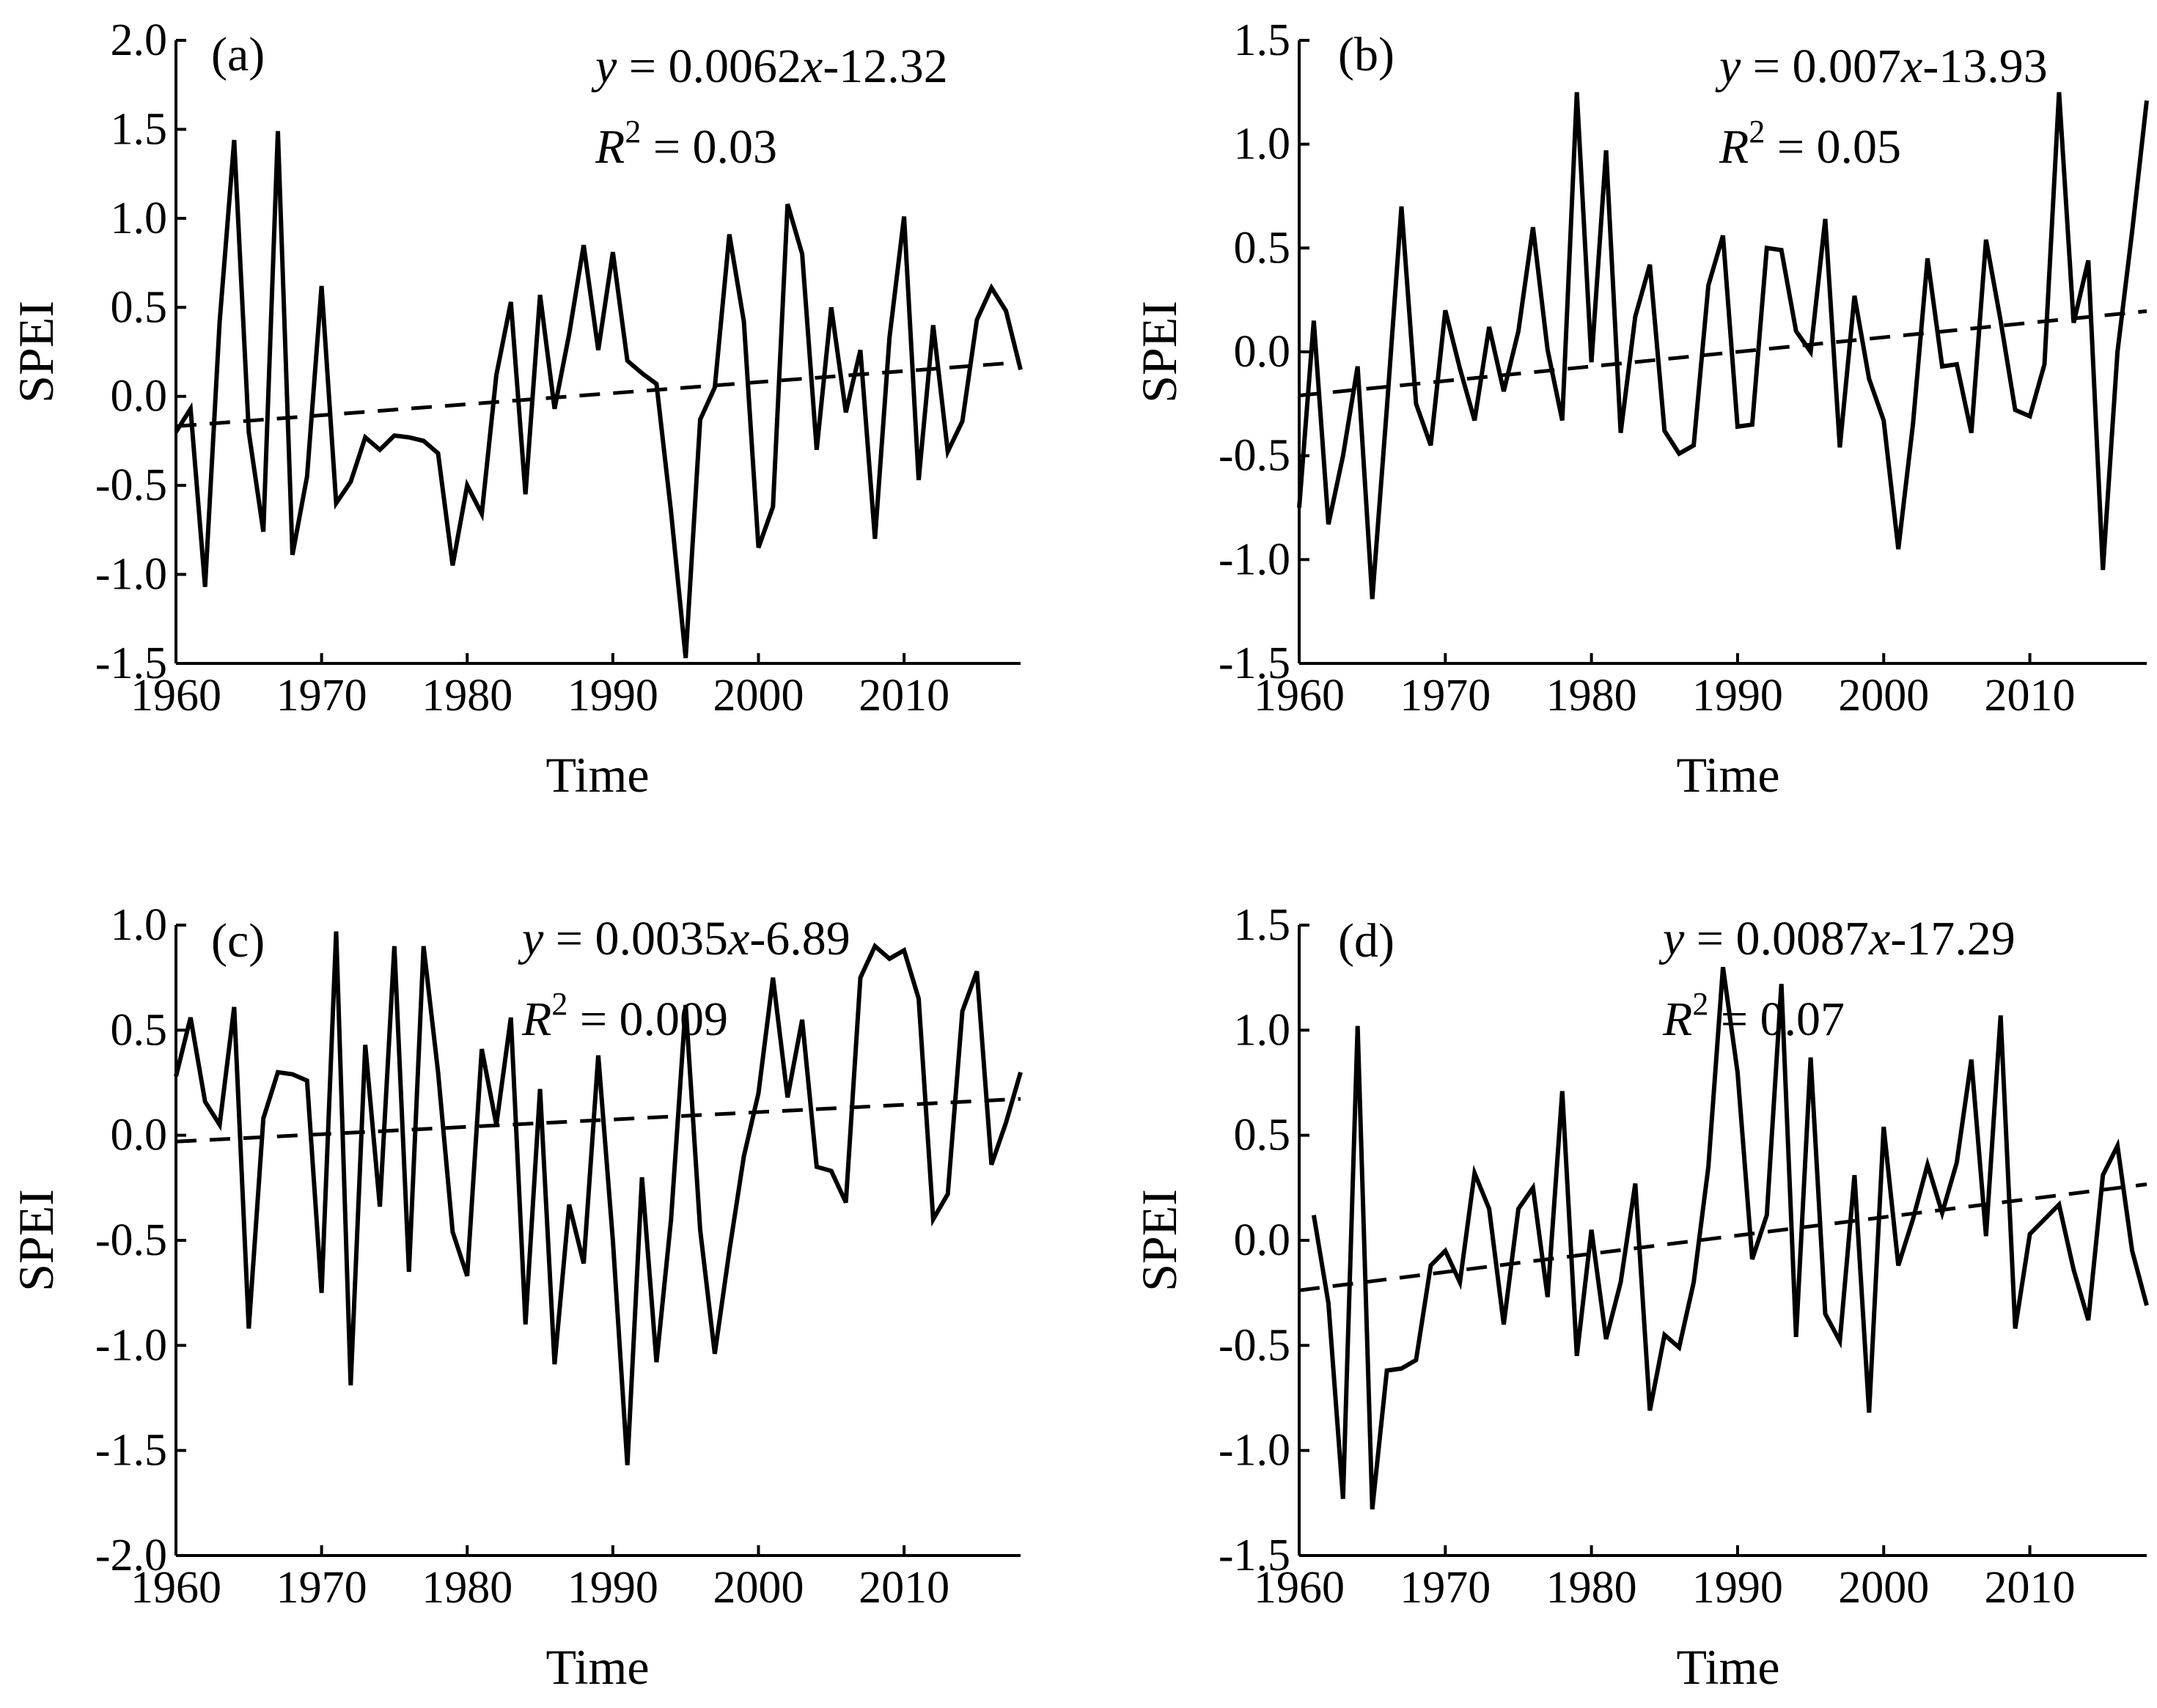 Image resolution: width=2157 pixels, height=1708 pixels. What do you see at coordinates (624, 1016) in the screenshot?
I see `r-squared: R2 = 0.009` at bounding box center [624, 1016].